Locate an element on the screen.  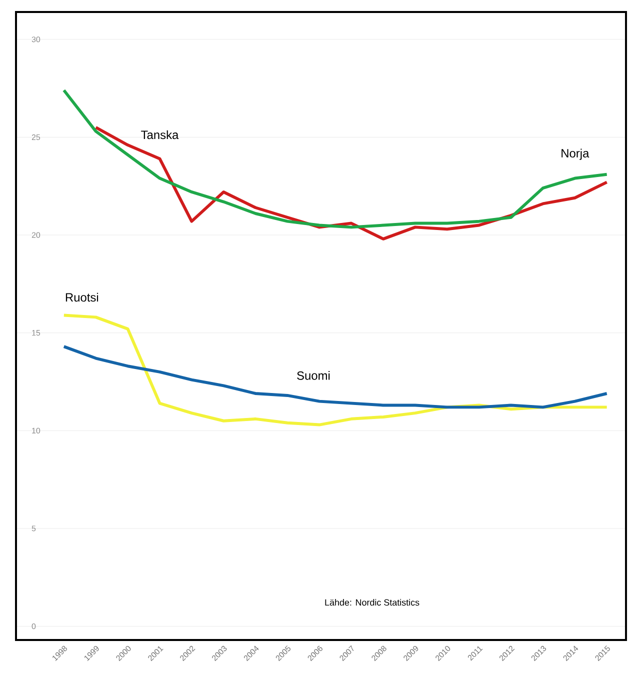
series-label: Tanska is located at coordinates (160, 135).